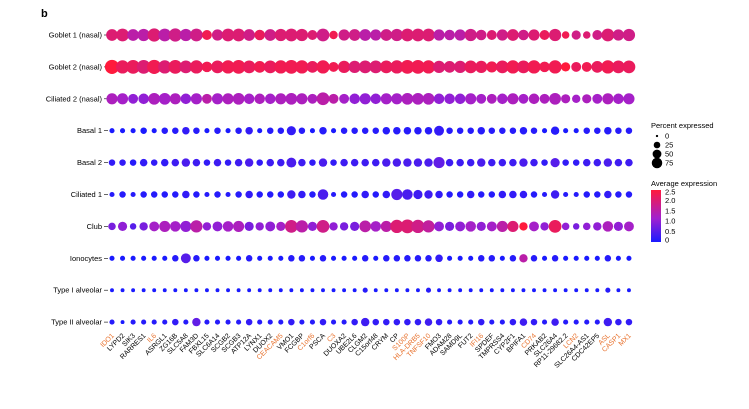 This screenshot has width=749, height=409. Describe the element at coordinates (86, 194) in the screenshot. I see `row-label: Ciliated 1` at that location.